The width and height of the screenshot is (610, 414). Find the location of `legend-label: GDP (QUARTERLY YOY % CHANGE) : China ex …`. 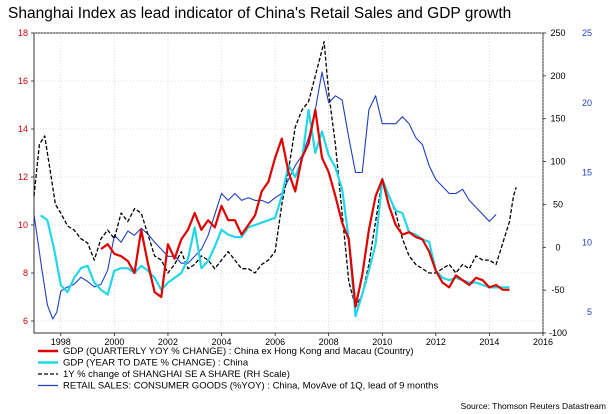

legend-label: GDP (QUARTERLY YOY % CHANGE) : China ex … is located at coordinates (238, 351).